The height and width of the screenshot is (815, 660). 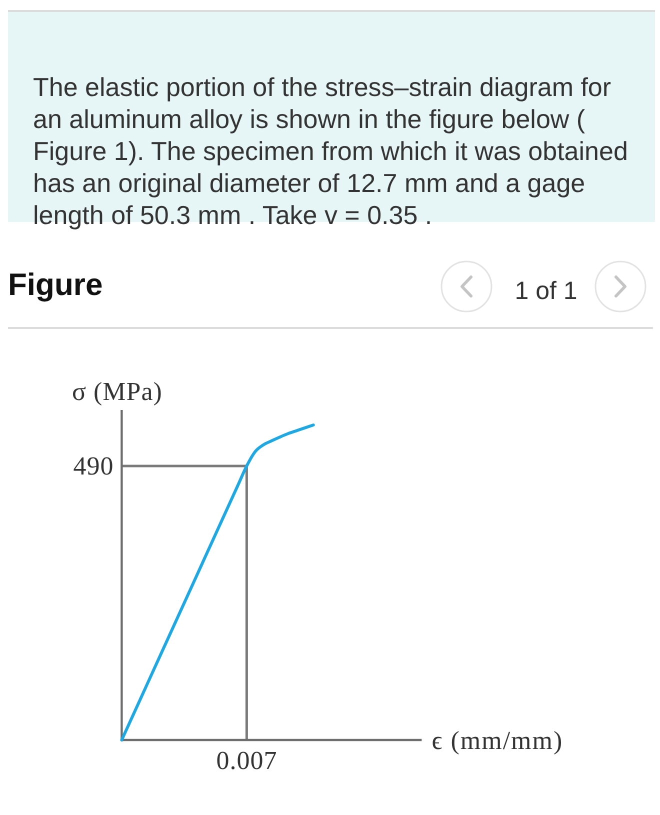 I want to click on text: 490, so click(x=93, y=465).